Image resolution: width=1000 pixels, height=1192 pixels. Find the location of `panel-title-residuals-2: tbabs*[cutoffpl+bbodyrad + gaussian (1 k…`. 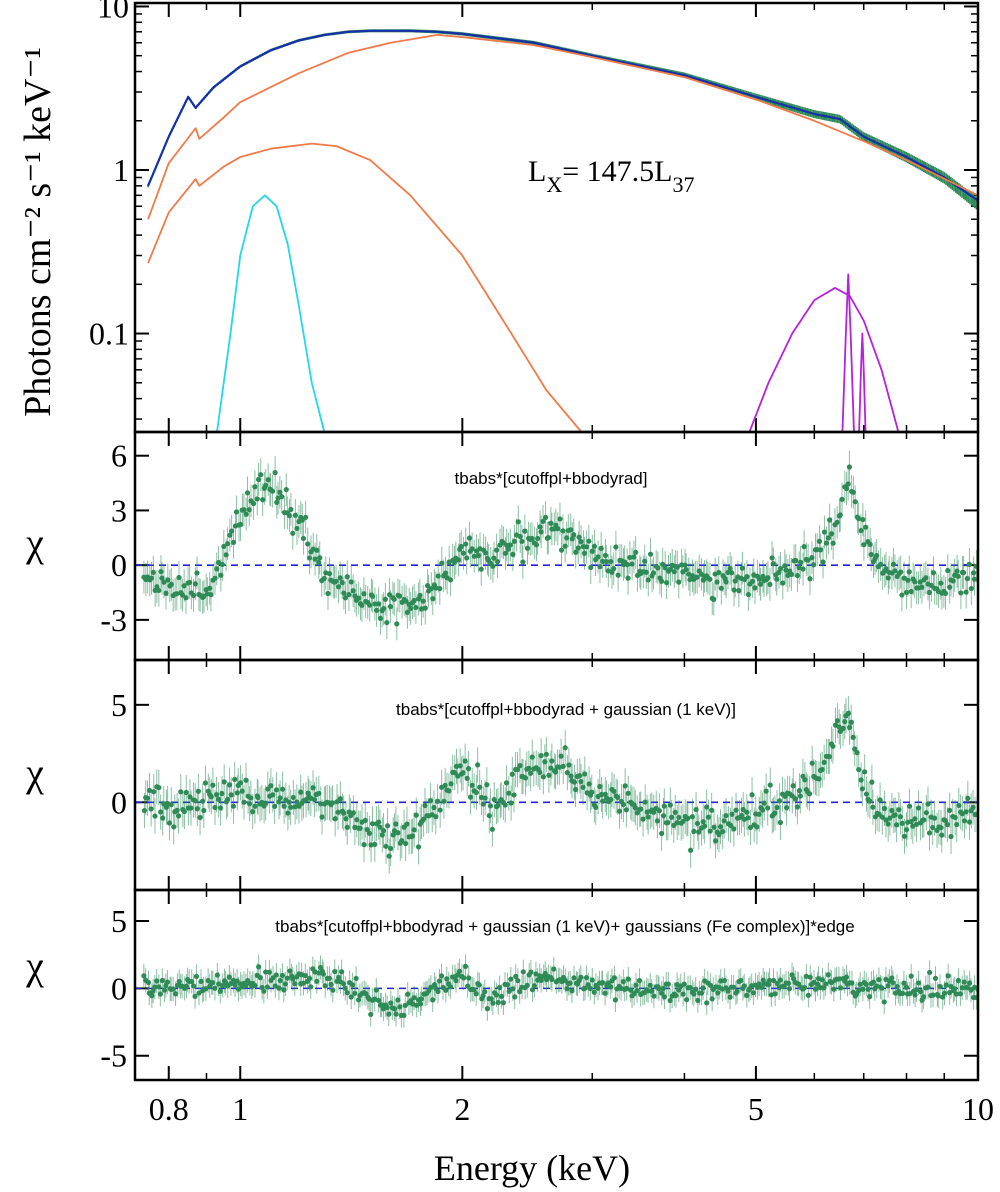

panel-title-residuals-2: tbabs*[cutoffpl+bbodyrad + gaussian (1 k… is located at coordinates (566, 709).